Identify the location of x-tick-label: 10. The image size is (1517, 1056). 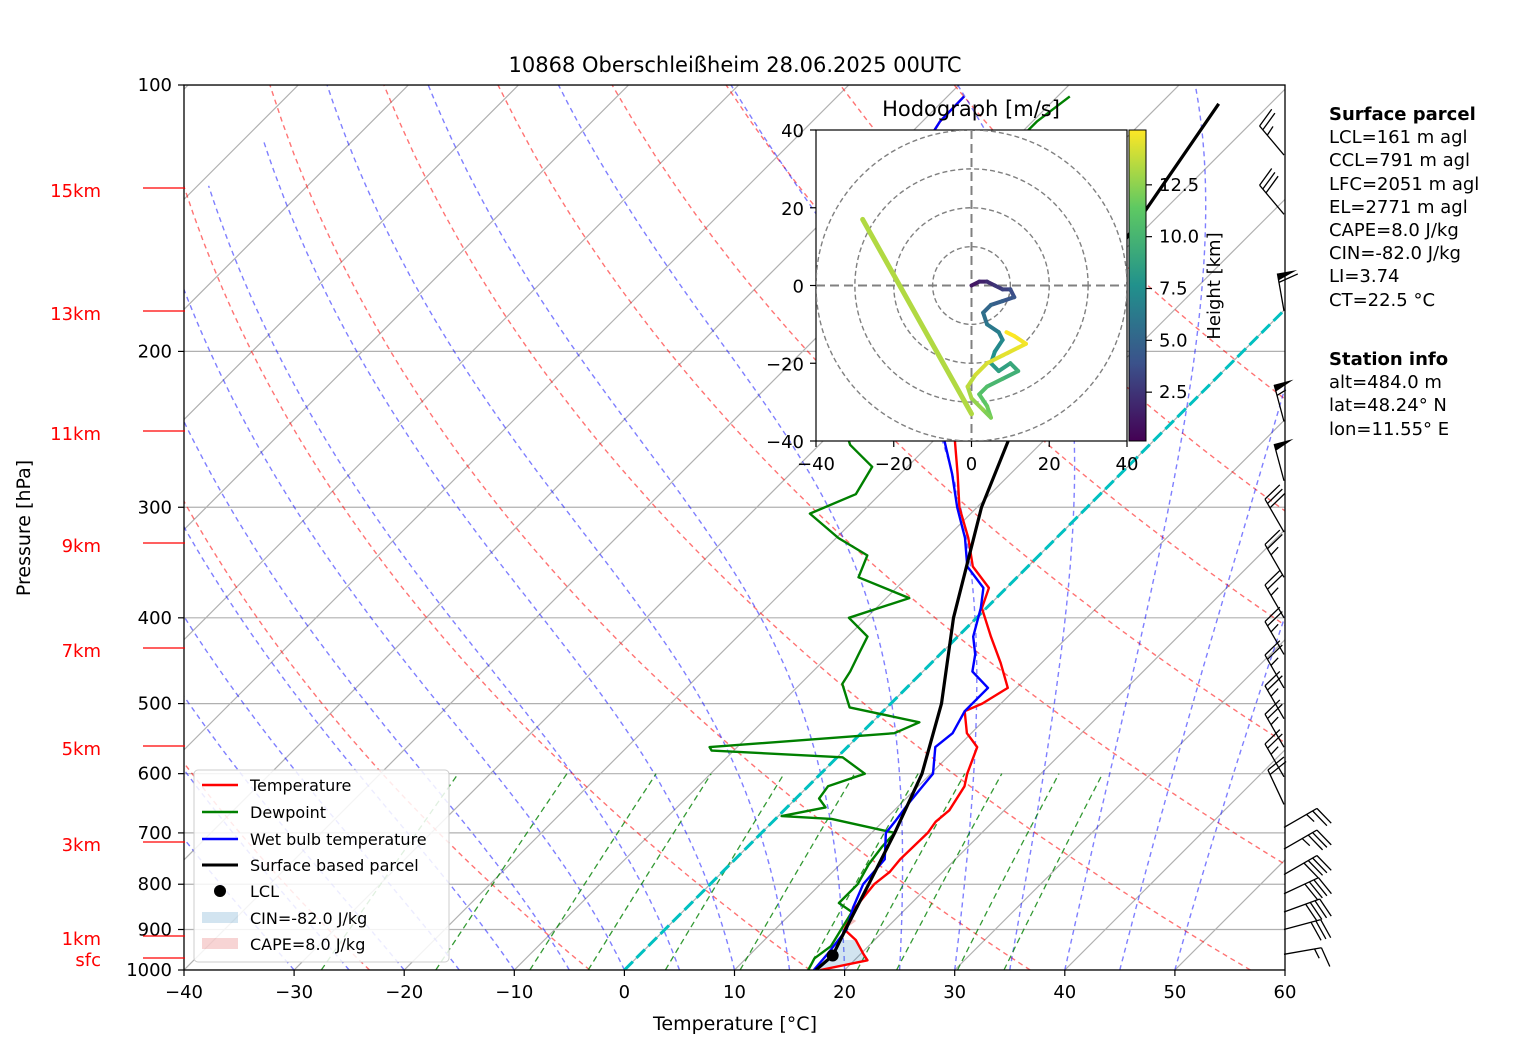
(734, 992).